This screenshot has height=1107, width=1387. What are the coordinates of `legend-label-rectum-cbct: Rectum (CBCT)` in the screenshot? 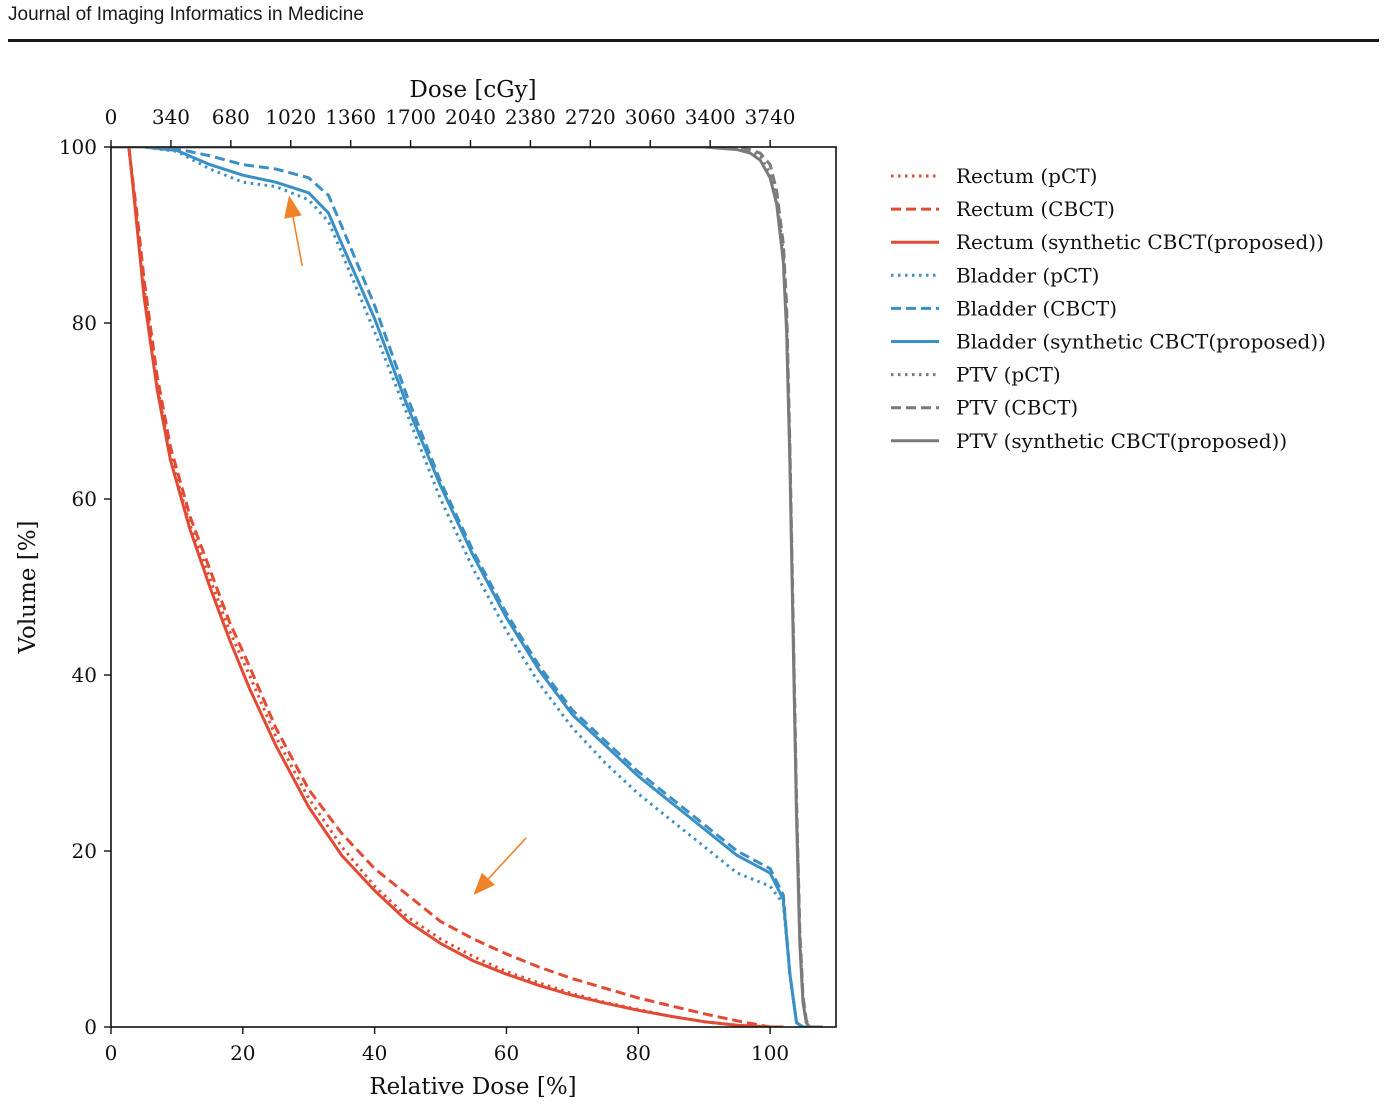 It's located at (1035, 209).